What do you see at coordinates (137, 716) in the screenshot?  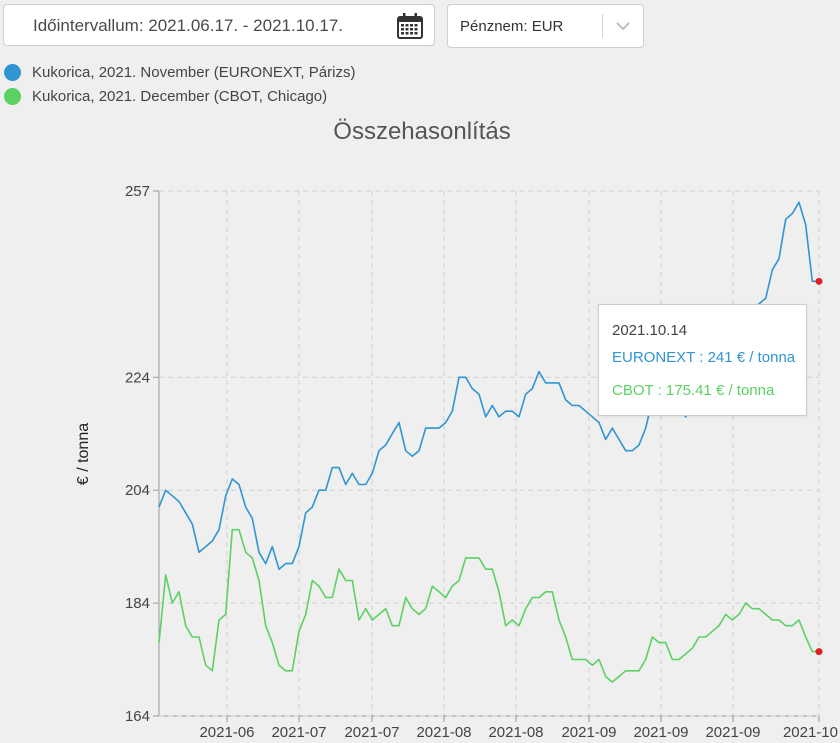 I see `y-tick-label: 164` at bounding box center [137, 716].